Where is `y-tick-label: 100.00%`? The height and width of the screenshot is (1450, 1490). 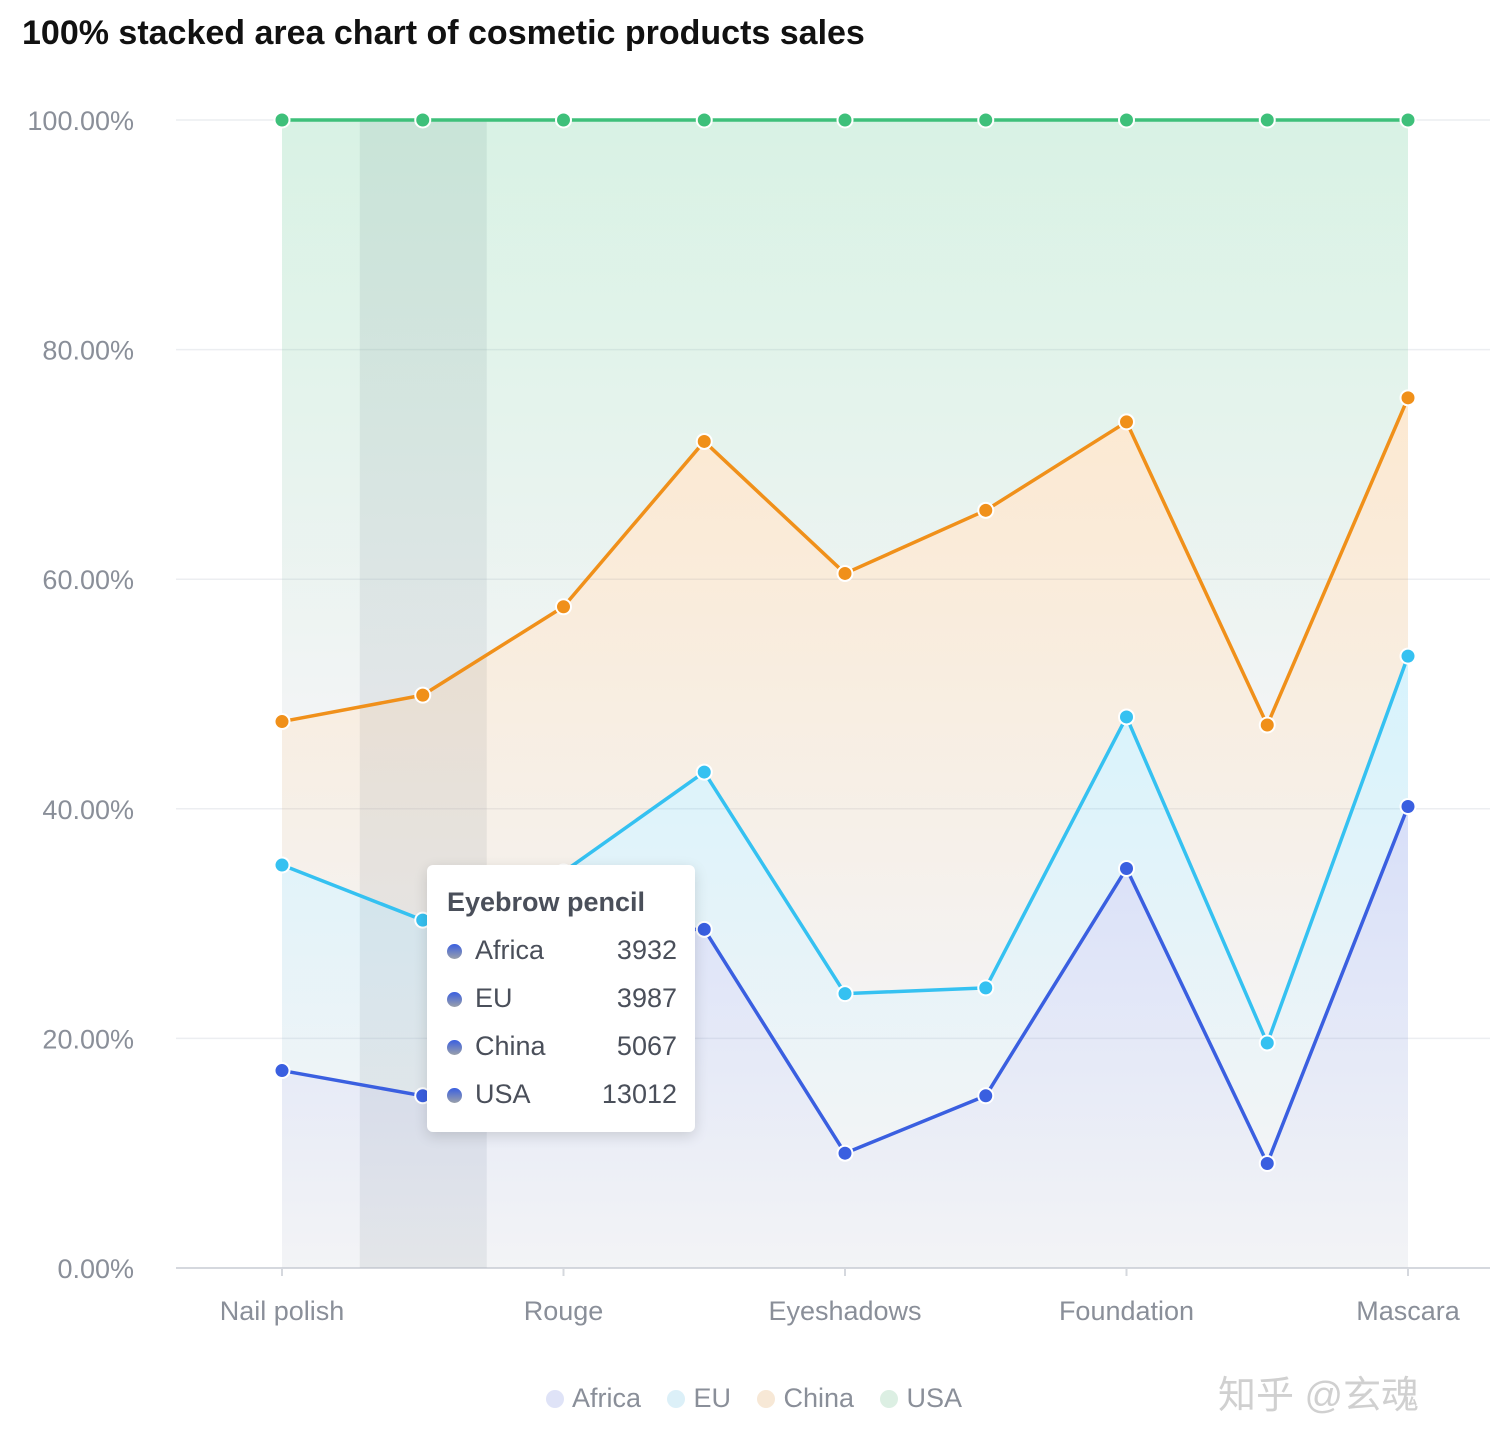
y-tick-label: 100.00% is located at coordinates (80, 121).